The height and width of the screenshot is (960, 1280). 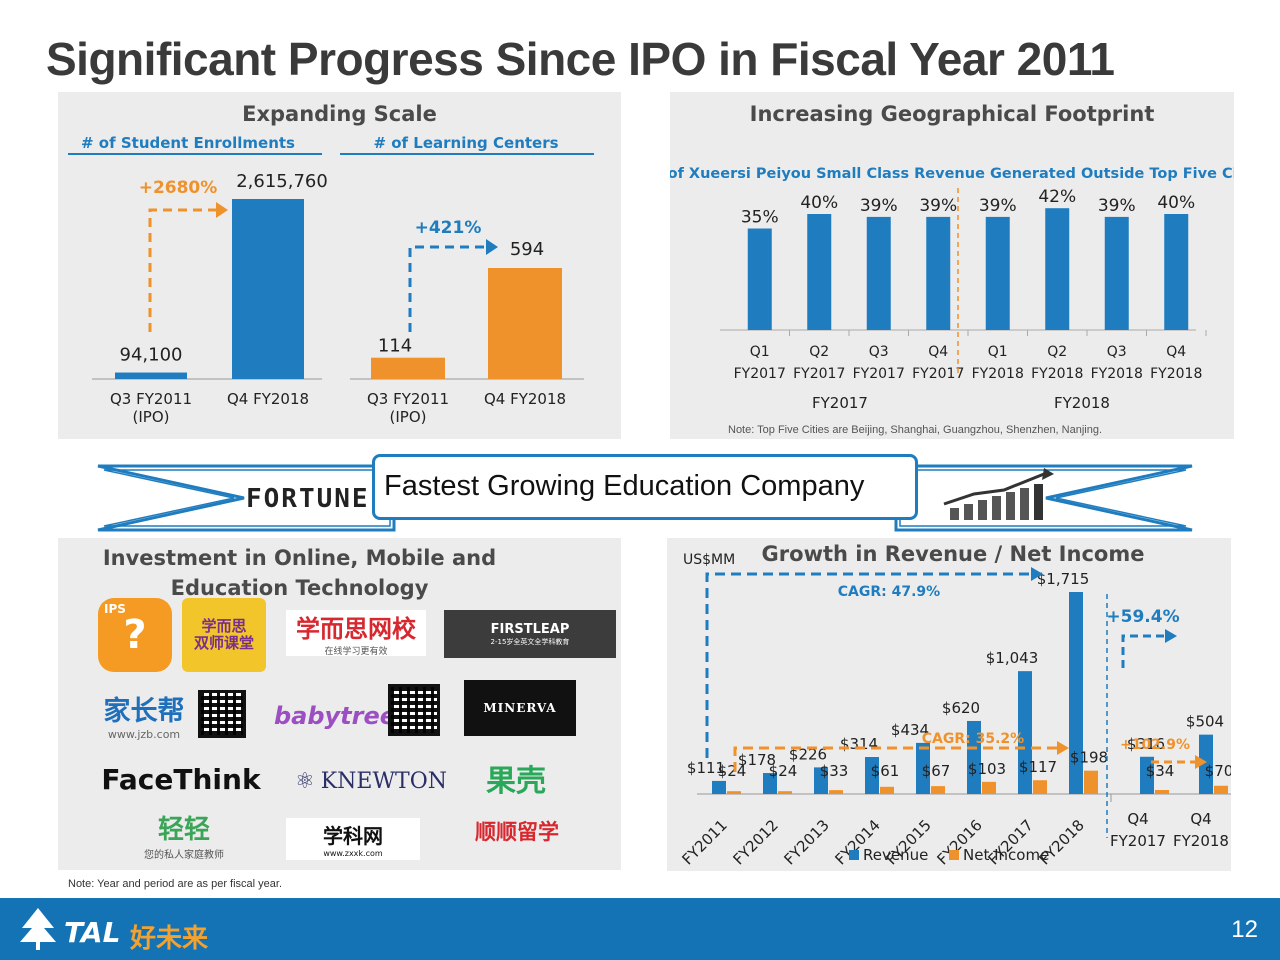 What do you see at coordinates (1218, 771) in the screenshot?
I see `net-income-label: $70` at bounding box center [1218, 771].